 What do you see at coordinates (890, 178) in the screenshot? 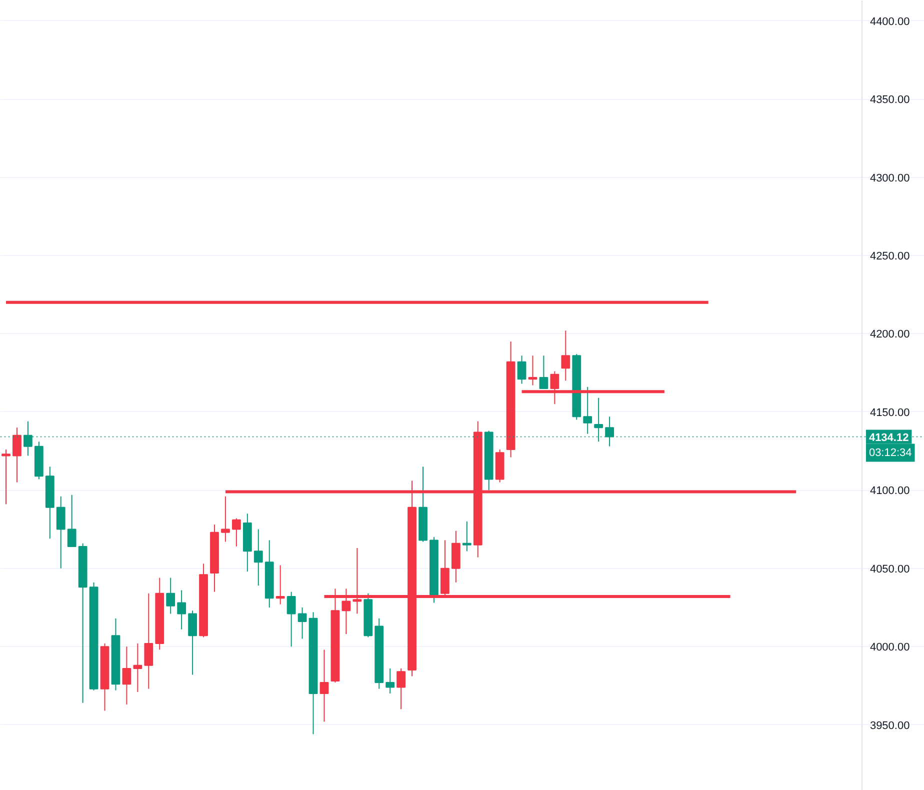
I see `y-tick-label: 4300.00` at bounding box center [890, 178].